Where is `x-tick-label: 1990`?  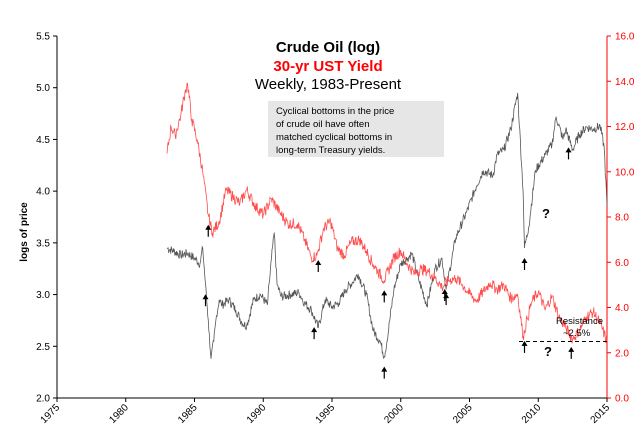 x-tick-label: 1990 is located at coordinates (257, 414).